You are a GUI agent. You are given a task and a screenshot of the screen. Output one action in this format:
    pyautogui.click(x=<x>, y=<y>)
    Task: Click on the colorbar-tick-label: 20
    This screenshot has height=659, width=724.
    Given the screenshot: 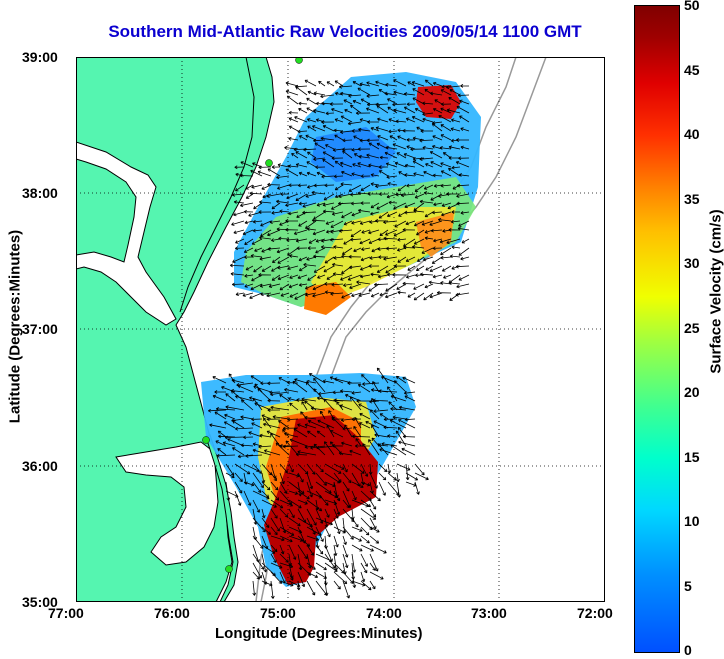 What is the action you would take?
    pyautogui.click(x=692, y=392)
    